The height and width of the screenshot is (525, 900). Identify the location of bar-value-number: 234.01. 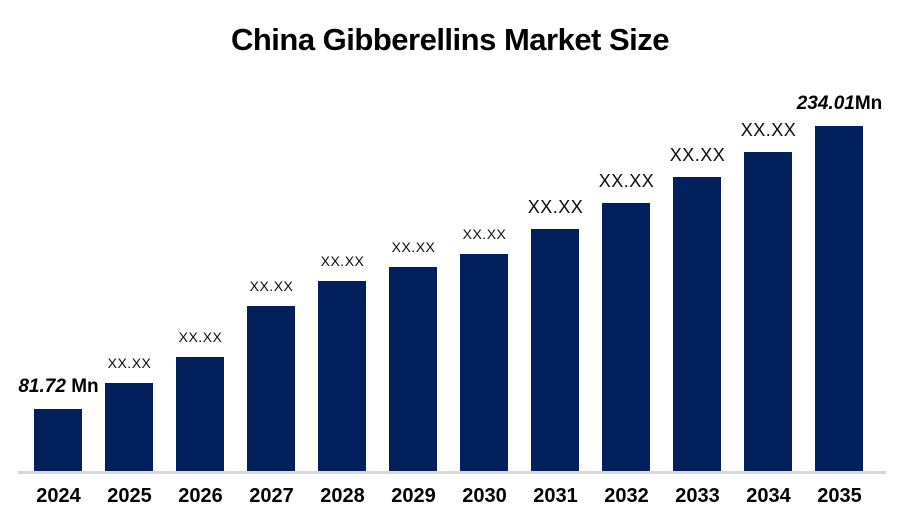
(825, 103).